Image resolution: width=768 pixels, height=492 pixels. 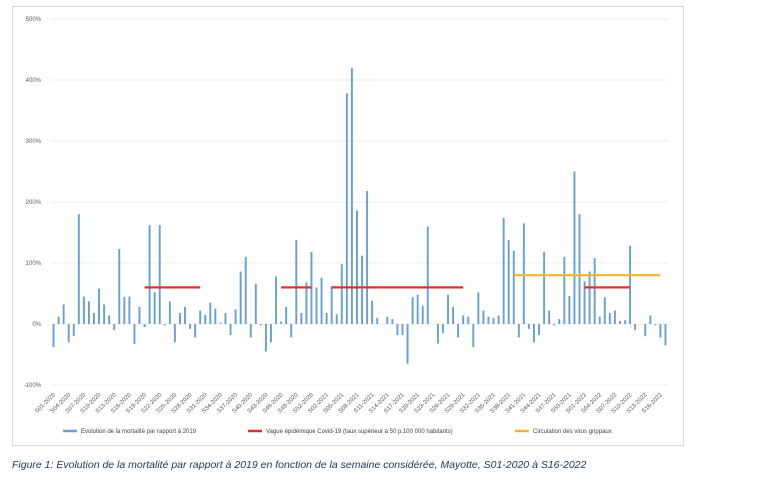 I want to click on y-tick-label: 200%, so click(x=34, y=203).